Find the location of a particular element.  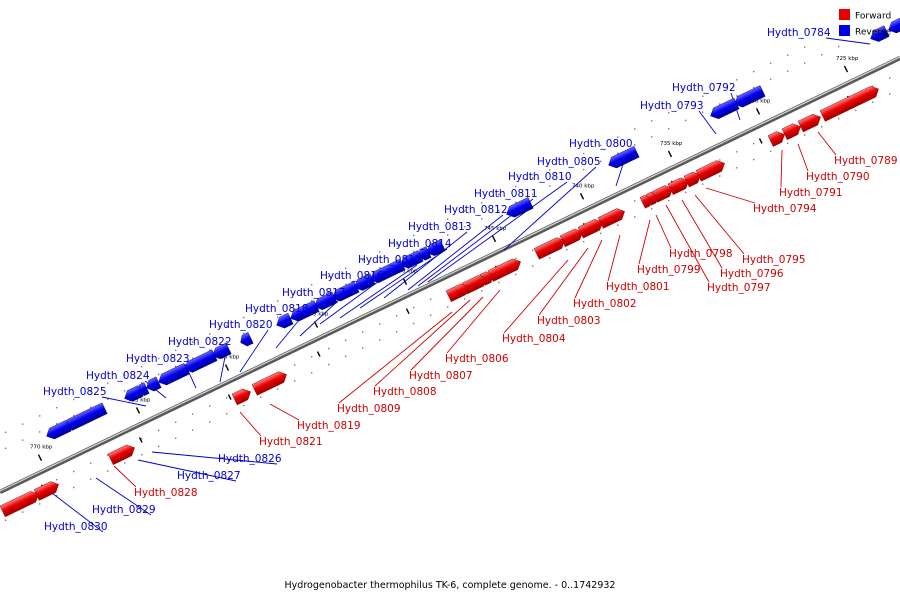

gene-label-hydth-0822: Hydth_0822 is located at coordinates (200, 342).